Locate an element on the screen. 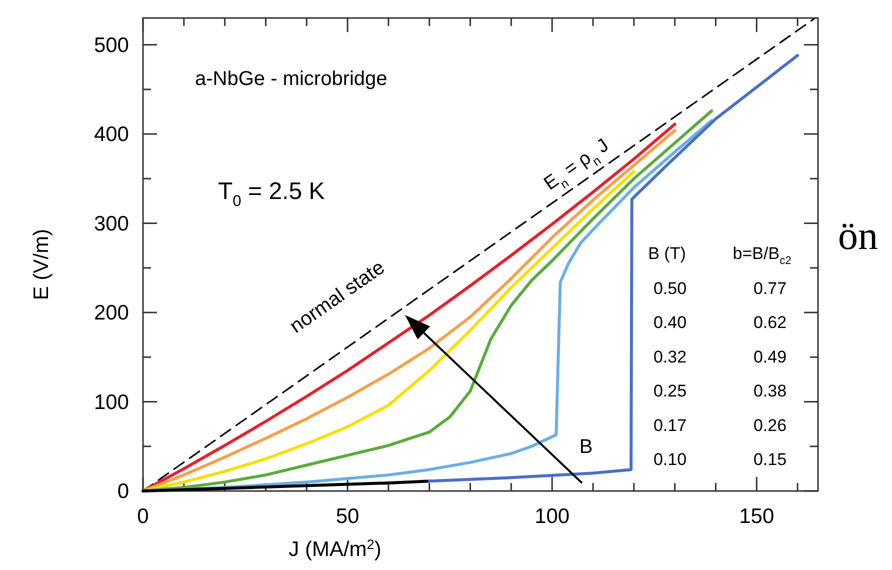 The height and width of the screenshot is (570, 892). y-tick-label: 100 is located at coordinates (111, 402).